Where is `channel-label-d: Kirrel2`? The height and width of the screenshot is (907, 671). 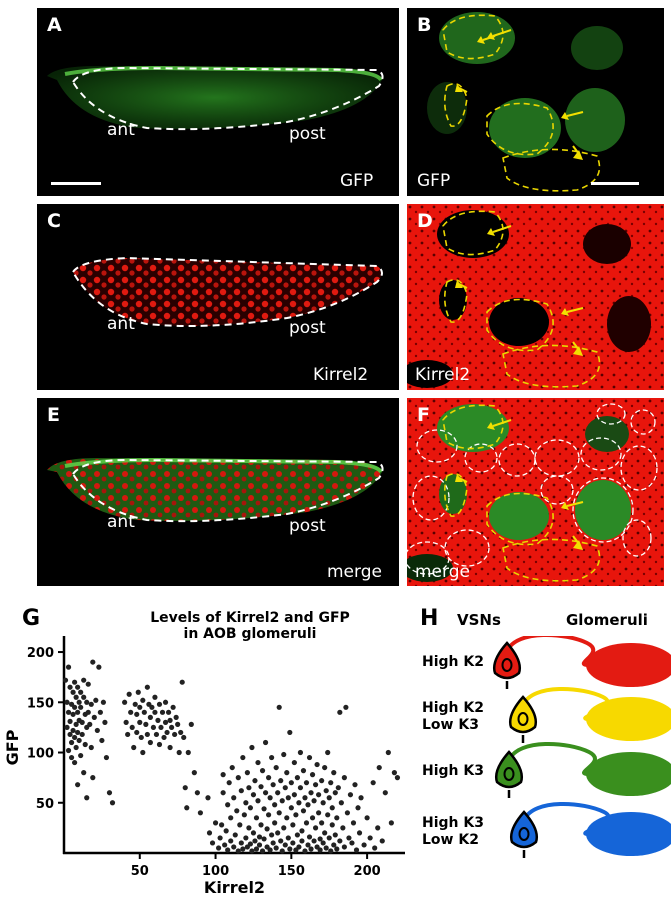
channel-label-d: Kirrel2 is located at coordinates (443, 375).